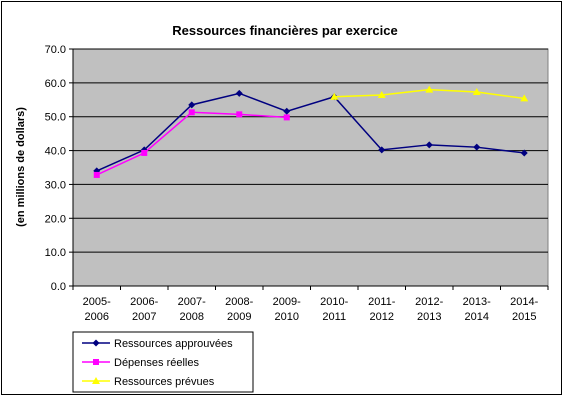 This screenshot has height=401, width=563. What do you see at coordinates (58, 287) in the screenshot?
I see `y-tick-label: 0.0` at bounding box center [58, 287].